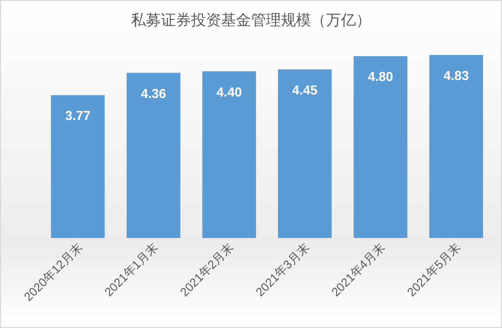 The height and width of the screenshot is (328, 502). I want to click on data-label: 4.45, so click(305, 90).